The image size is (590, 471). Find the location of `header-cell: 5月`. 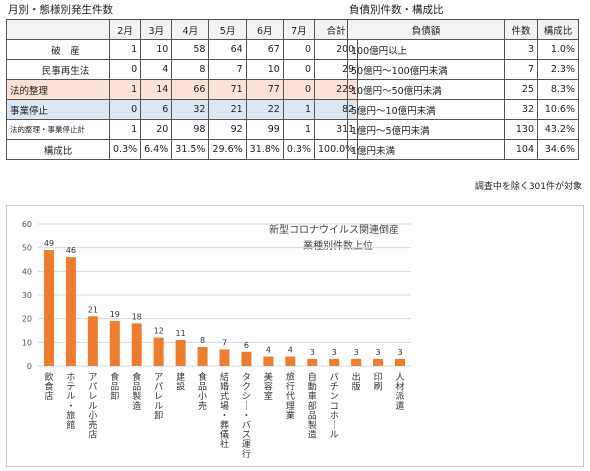

header-cell: 5月 is located at coordinates (227, 29).